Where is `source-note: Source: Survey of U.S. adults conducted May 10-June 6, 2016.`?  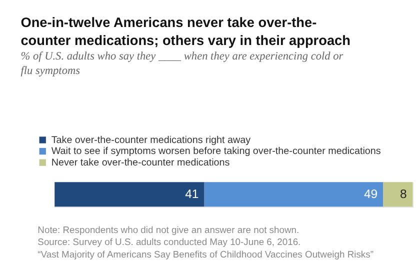
source-note: Source: Survey of U.S. adults conducted May 10-June 6, 2016. is located at coordinates (169, 242).